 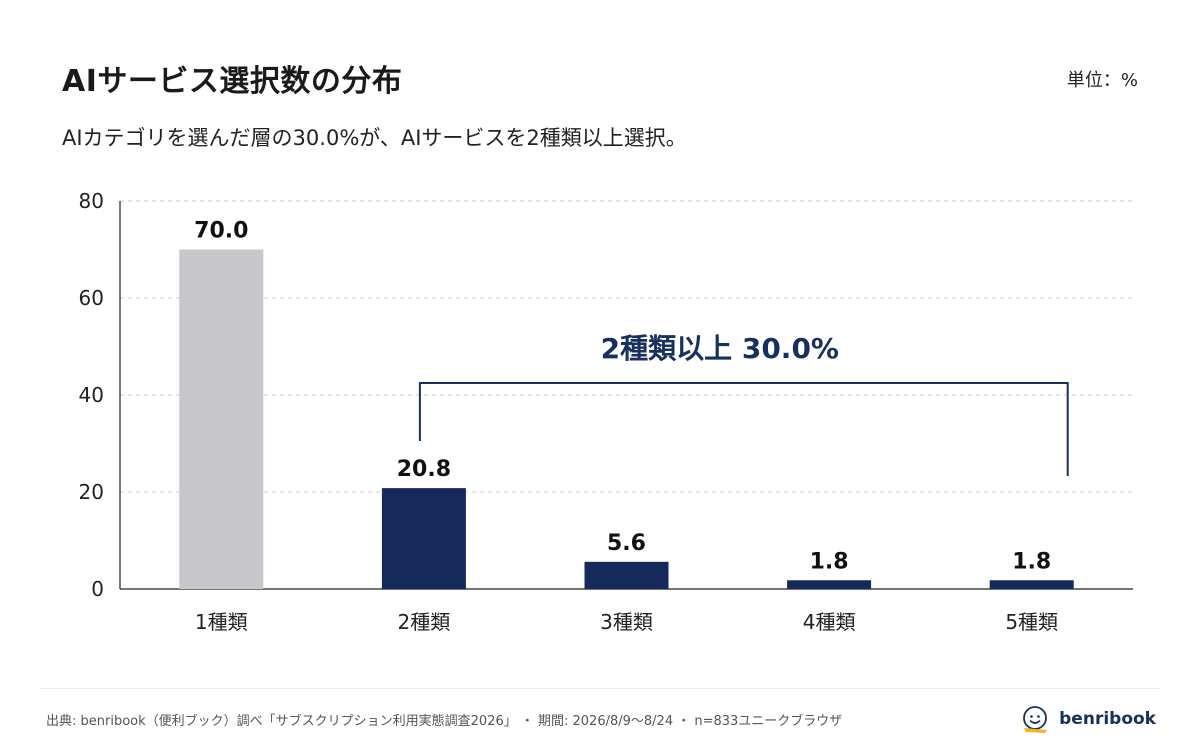 I want to click on y-tick-label: 60, so click(x=91, y=298).